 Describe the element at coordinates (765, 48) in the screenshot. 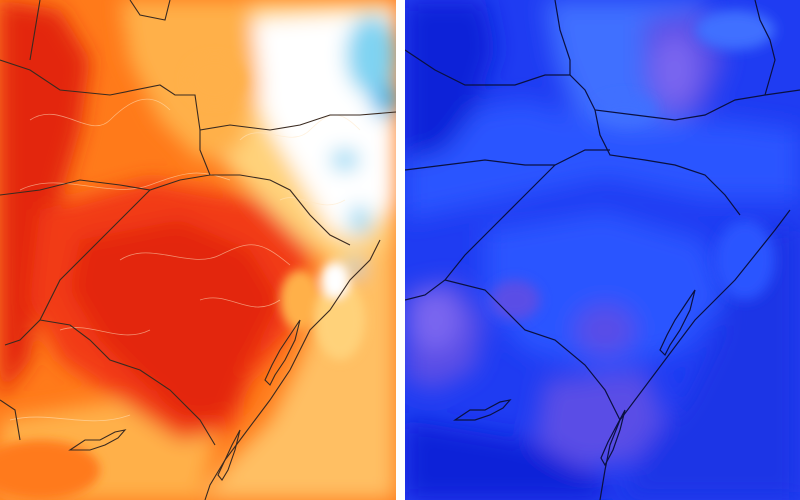

I see `cold-border-top-right` at that location.